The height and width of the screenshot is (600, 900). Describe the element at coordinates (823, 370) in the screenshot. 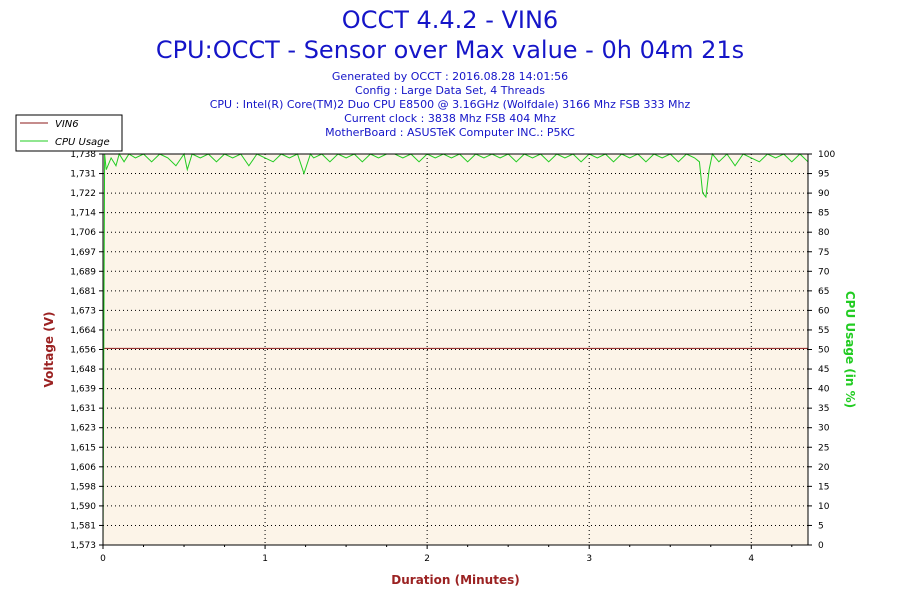

I see `y2-tick-label: 45` at that location.